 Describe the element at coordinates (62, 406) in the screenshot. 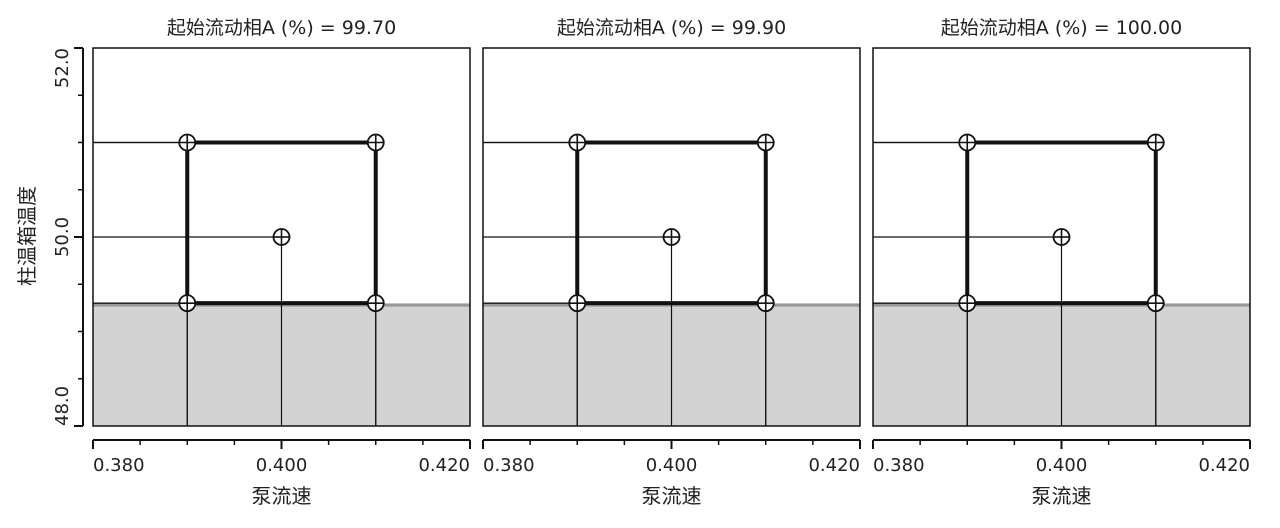

I see `y-tick-label: 48.0` at that location.